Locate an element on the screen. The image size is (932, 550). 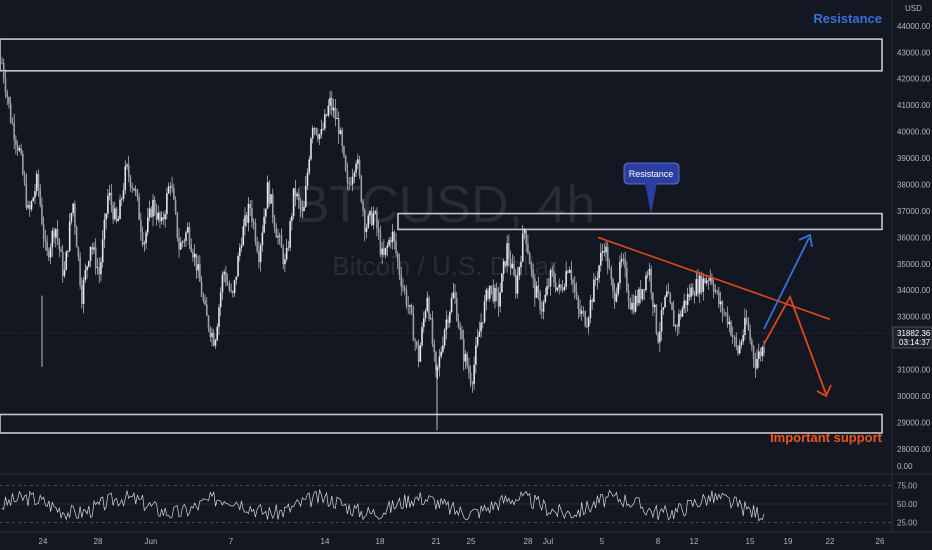
resistance-top-label: Resistance is located at coordinates (847, 18).